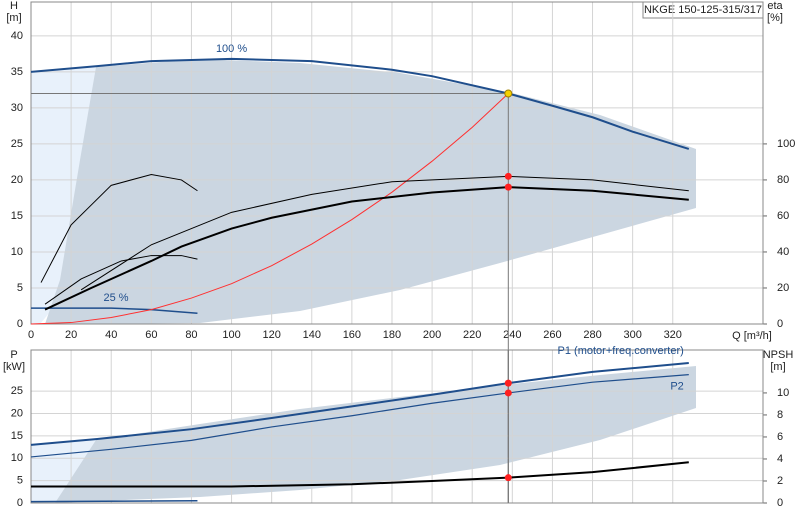 The width and height of the screenshot is (800, 520). I want to click on curve-label: P1 (motor+freq.converter), so click(621, 351).